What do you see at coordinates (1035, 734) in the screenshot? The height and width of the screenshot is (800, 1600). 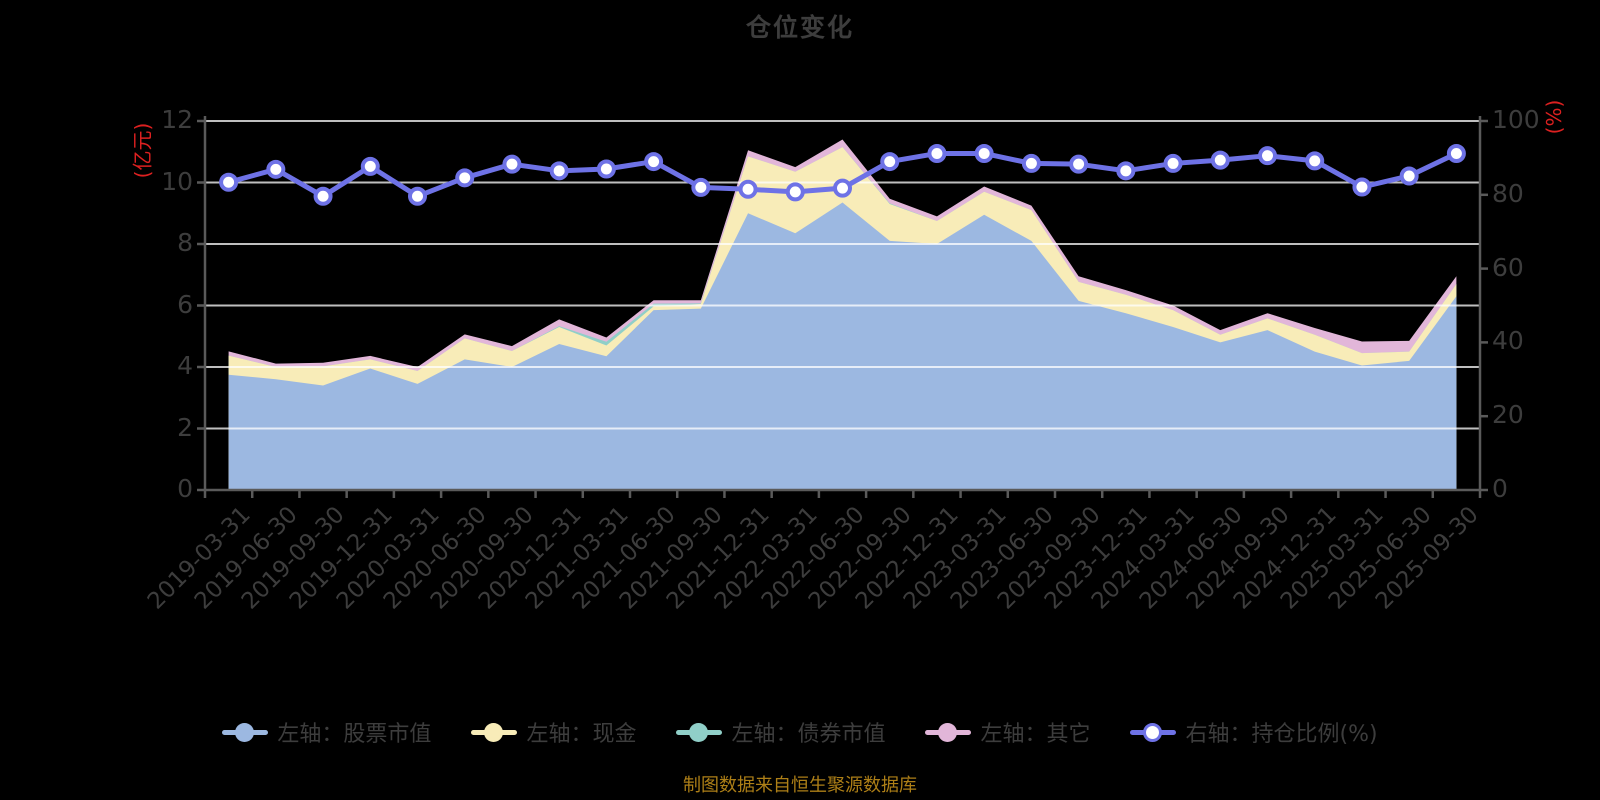 I see `legend-label: 左轴：其它` at bounding box center [1035, 734].